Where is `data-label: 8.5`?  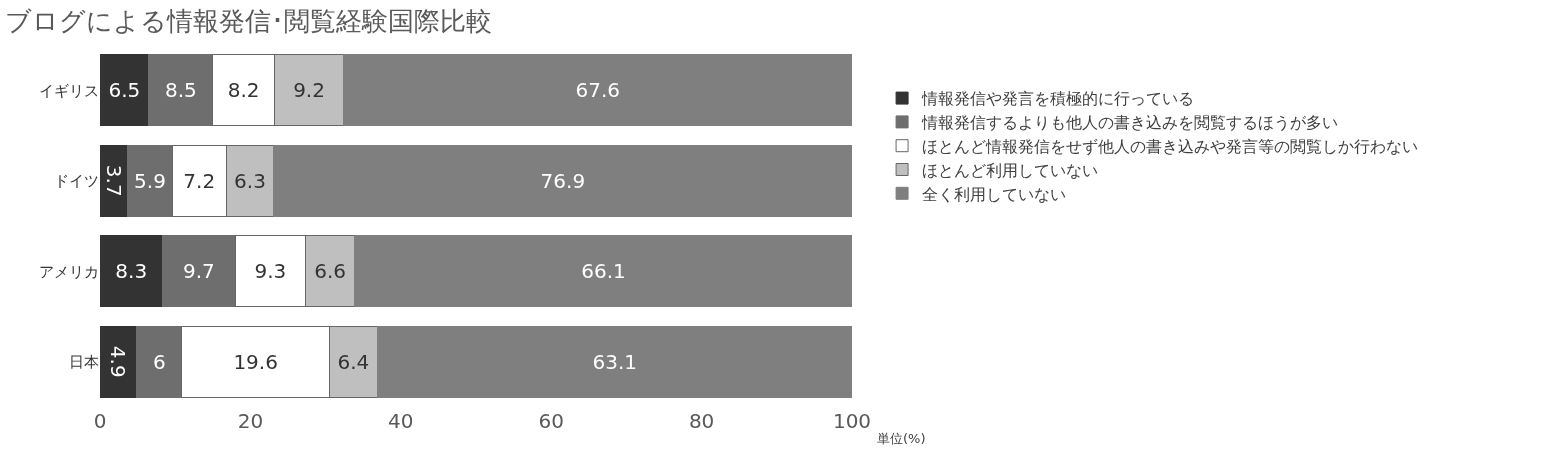
data-label: 8.5 is located at coordinates (180, 90).